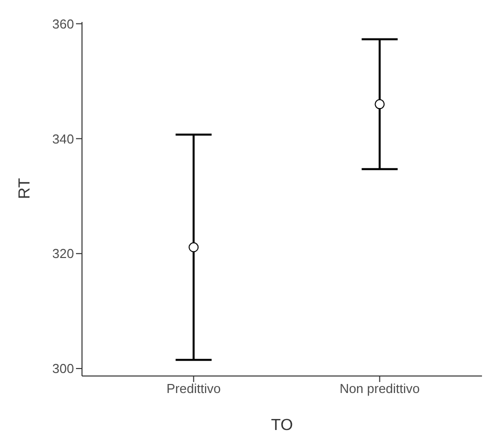 The height and width of the screenshot is (434, 483). I want to click on y-tick-label: 320, so click(63, 254).